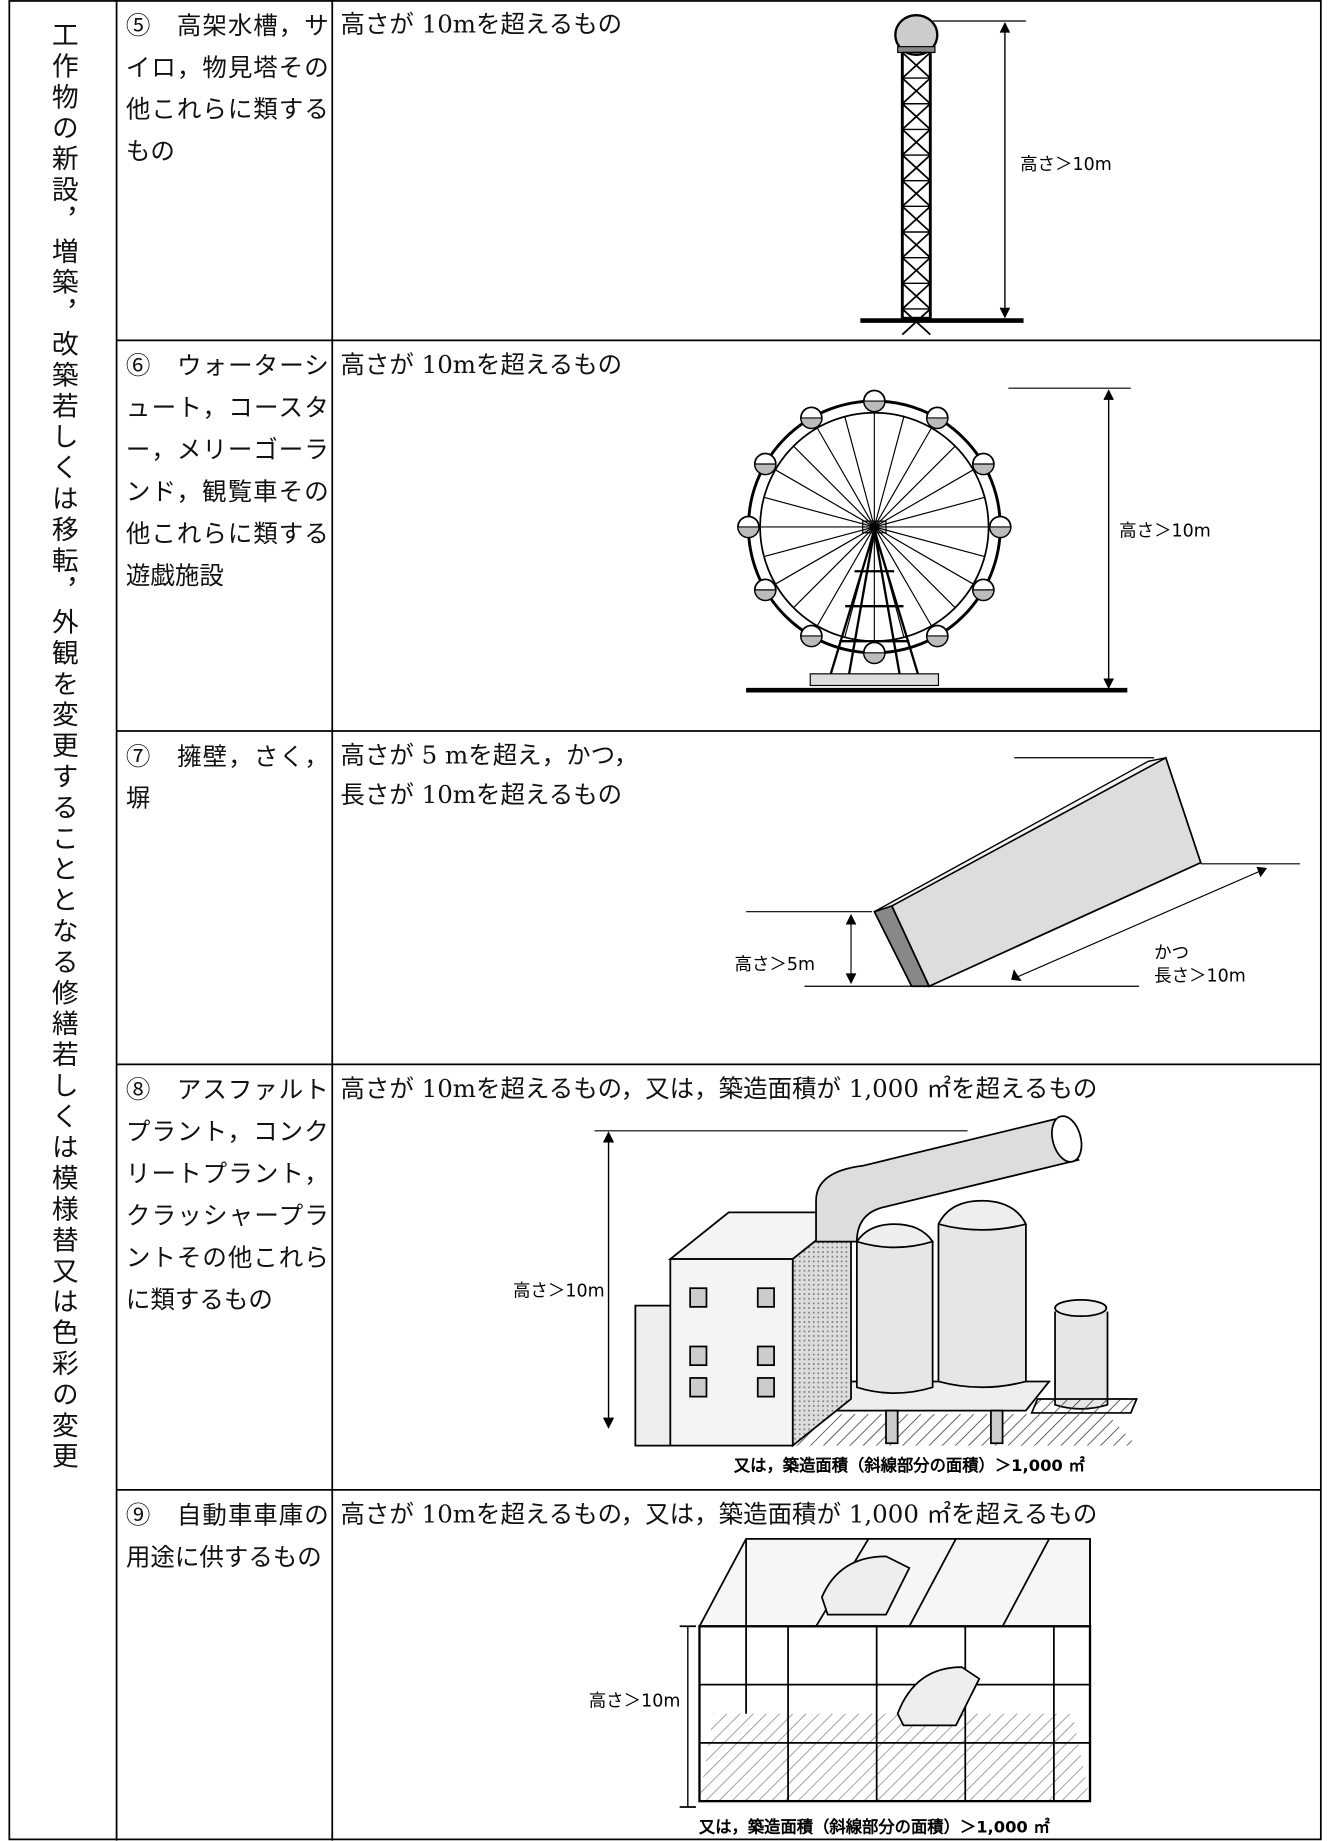 This screenshot has height=1841, width=1329. I want to click on tower-figure: 高さ＞10m, so click(986, 174).